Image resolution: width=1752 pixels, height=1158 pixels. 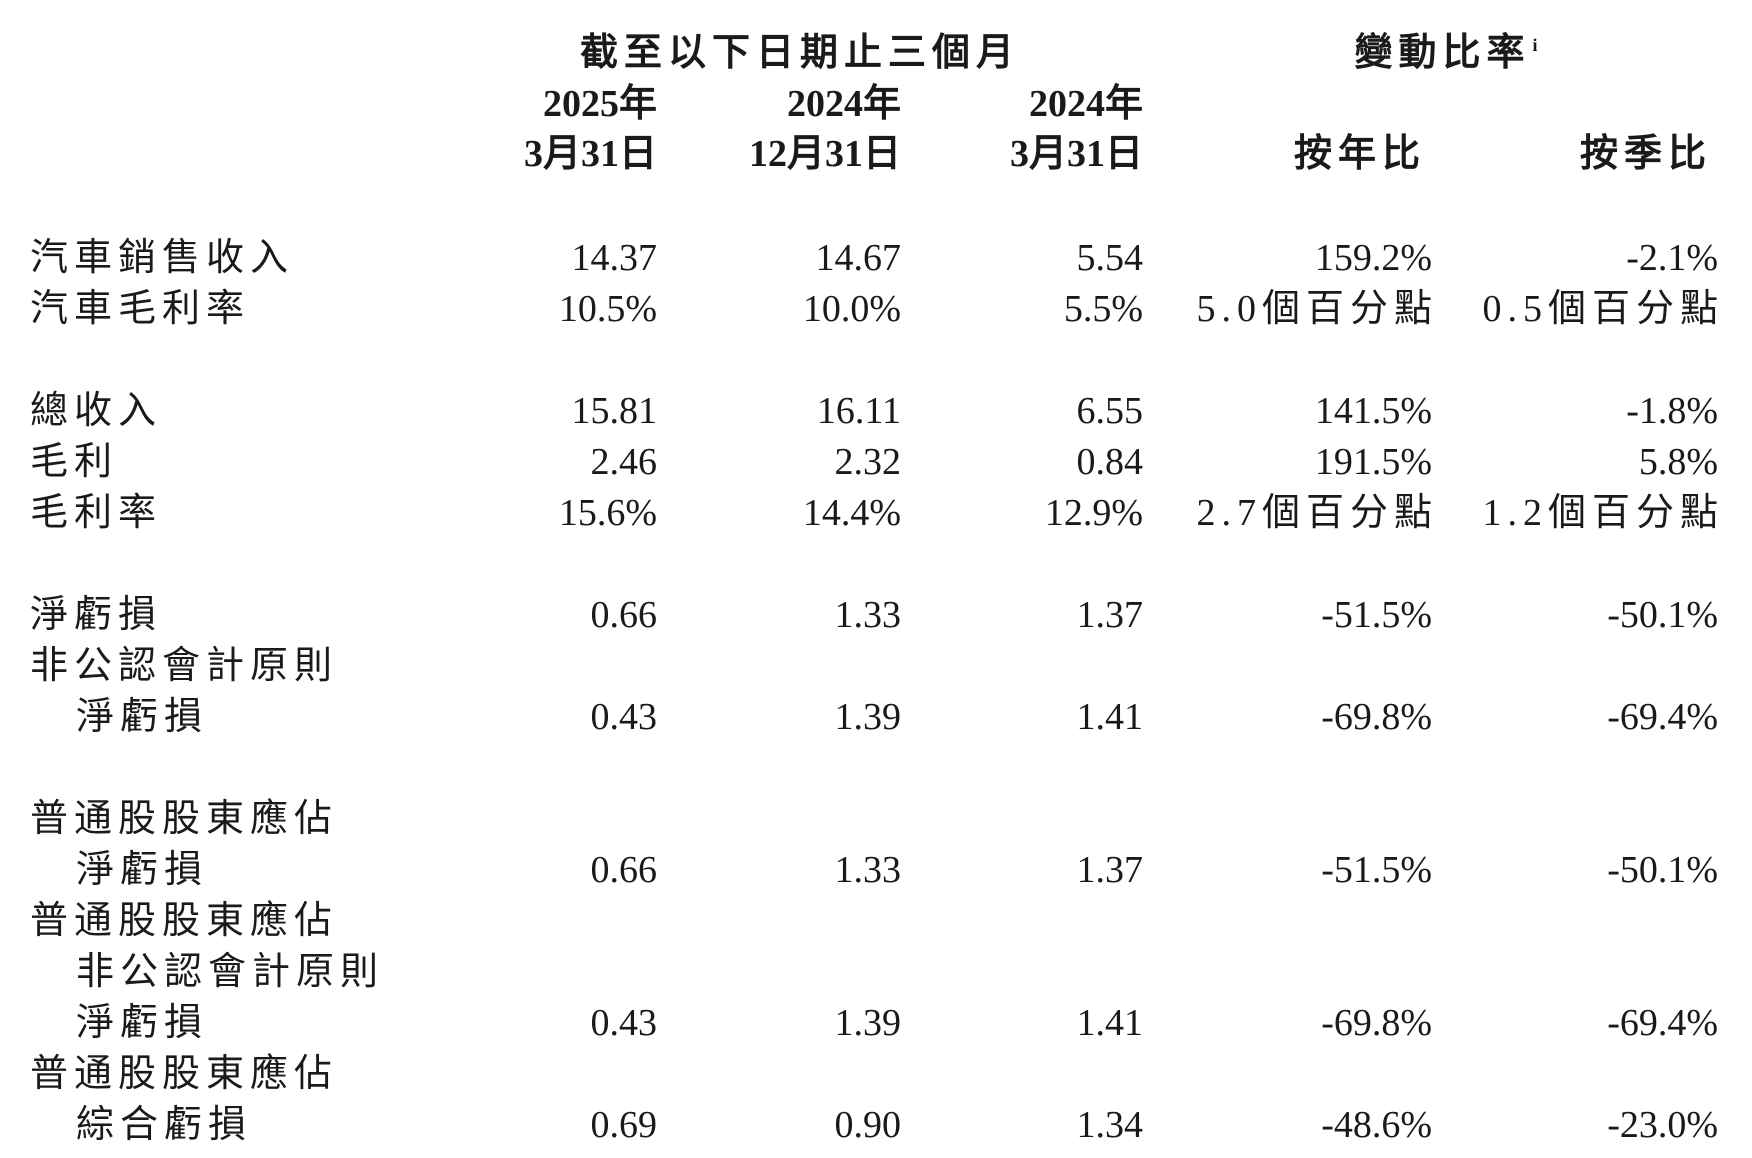 I want to click on row-label: 毛利率, so click(x=96, y=513).